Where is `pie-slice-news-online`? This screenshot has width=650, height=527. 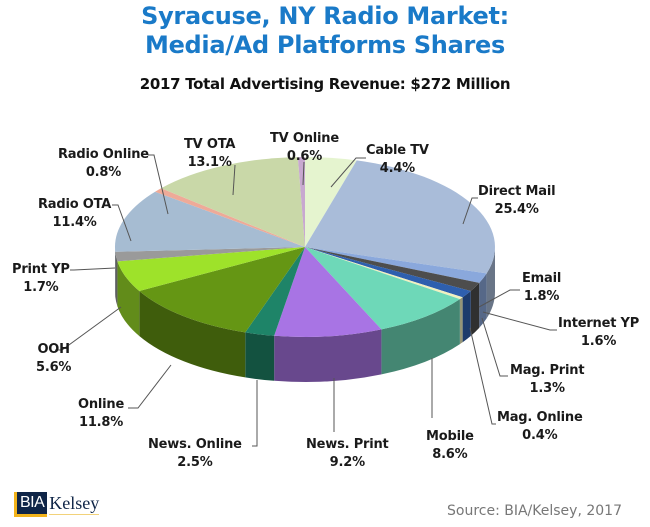
pie-slice-news-online is located at coordinates (275, 291).